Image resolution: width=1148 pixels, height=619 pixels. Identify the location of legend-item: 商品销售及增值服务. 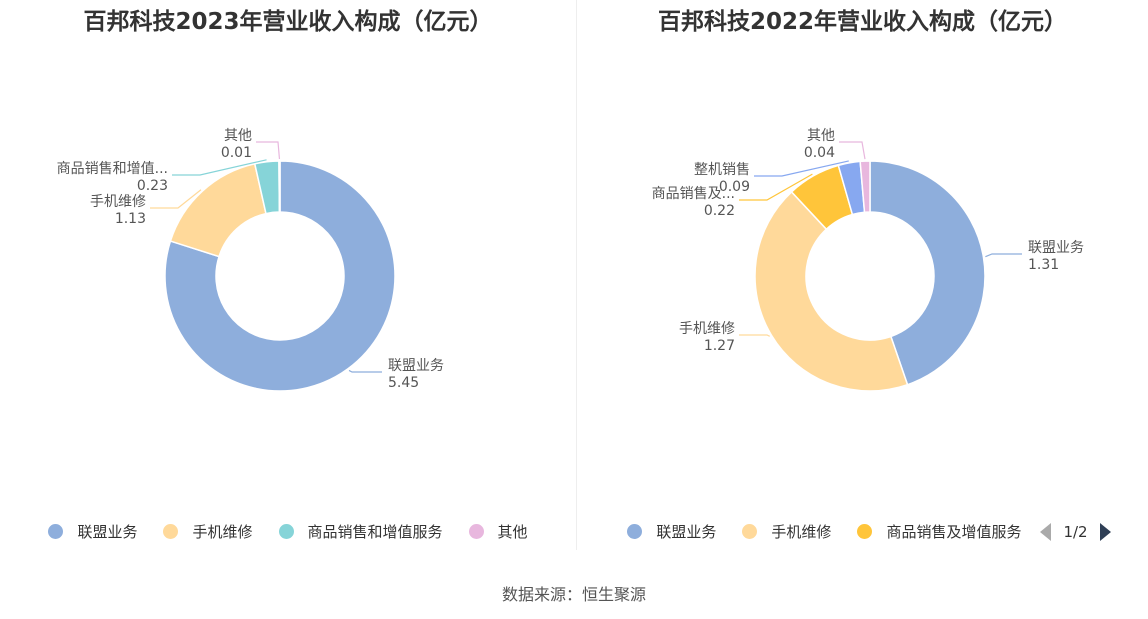
(939, 531).